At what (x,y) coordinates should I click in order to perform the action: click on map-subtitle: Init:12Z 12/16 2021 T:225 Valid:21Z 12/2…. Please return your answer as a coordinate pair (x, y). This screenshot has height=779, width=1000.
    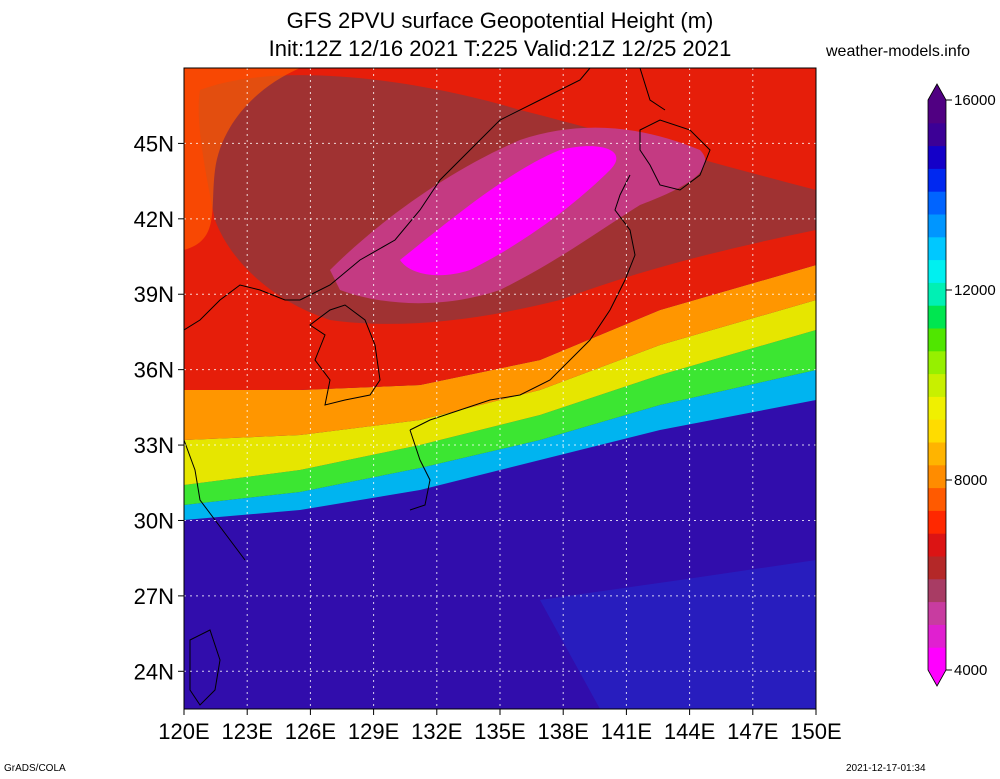
    Looking at the image, I should click on (500, 48).